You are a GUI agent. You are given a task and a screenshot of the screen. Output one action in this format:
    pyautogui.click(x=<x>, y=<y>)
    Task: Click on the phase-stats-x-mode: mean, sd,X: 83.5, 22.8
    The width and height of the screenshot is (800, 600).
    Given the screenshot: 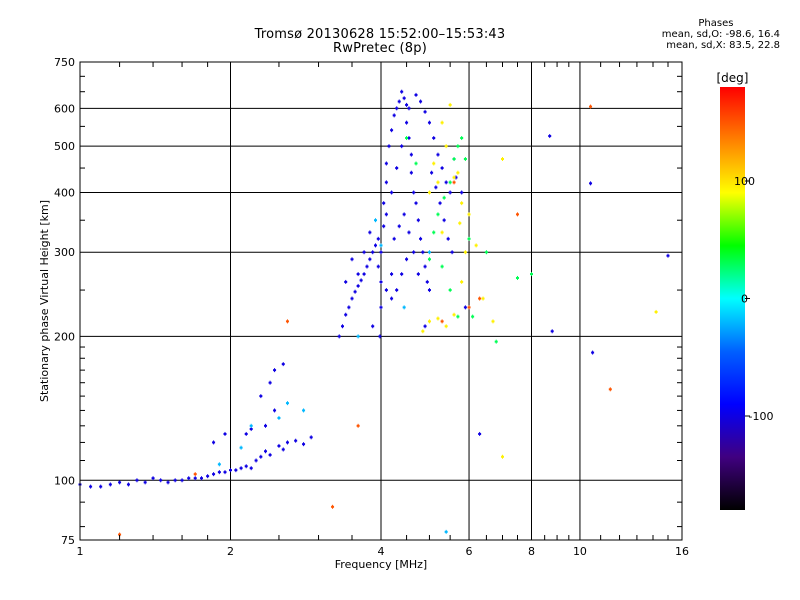 What is the action you would take?
    pyautogui.click(x=723, y=45)
    